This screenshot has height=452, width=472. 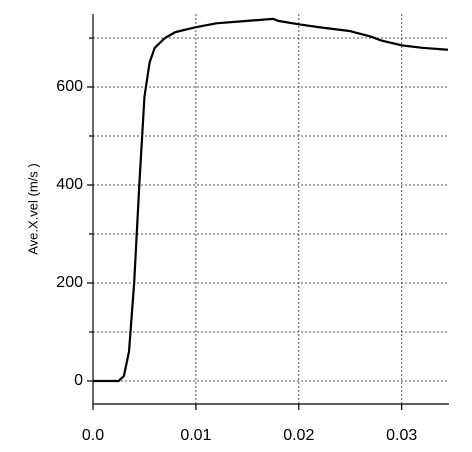 I want to click on x-tick-label: 0.02, so click(x=298, y=435).